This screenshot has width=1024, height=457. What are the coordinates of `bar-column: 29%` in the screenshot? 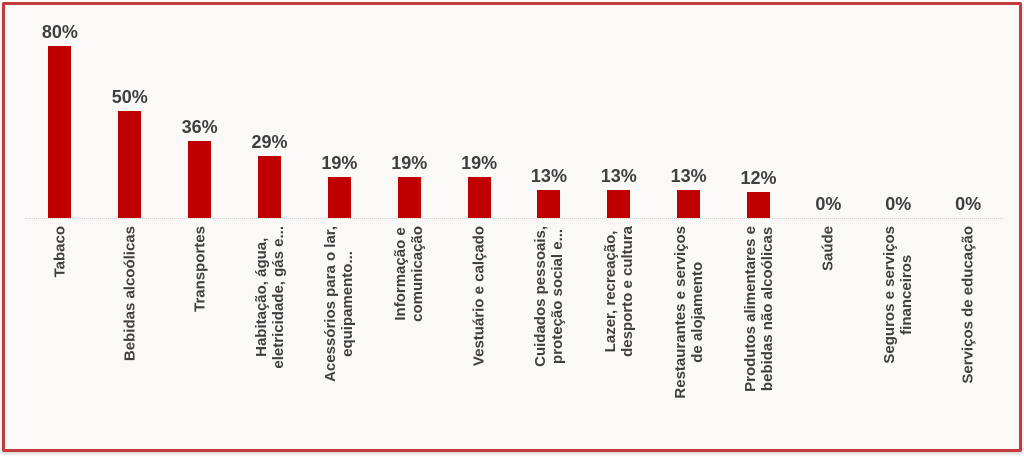 It's located at (270, 112).